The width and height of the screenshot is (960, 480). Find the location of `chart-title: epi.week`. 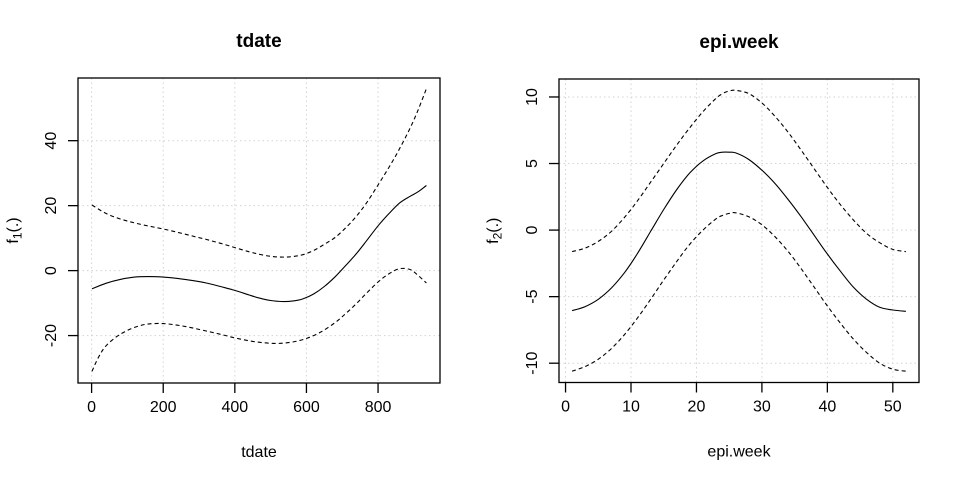

chart-title: epi.week is located at coordinates (739, 42).